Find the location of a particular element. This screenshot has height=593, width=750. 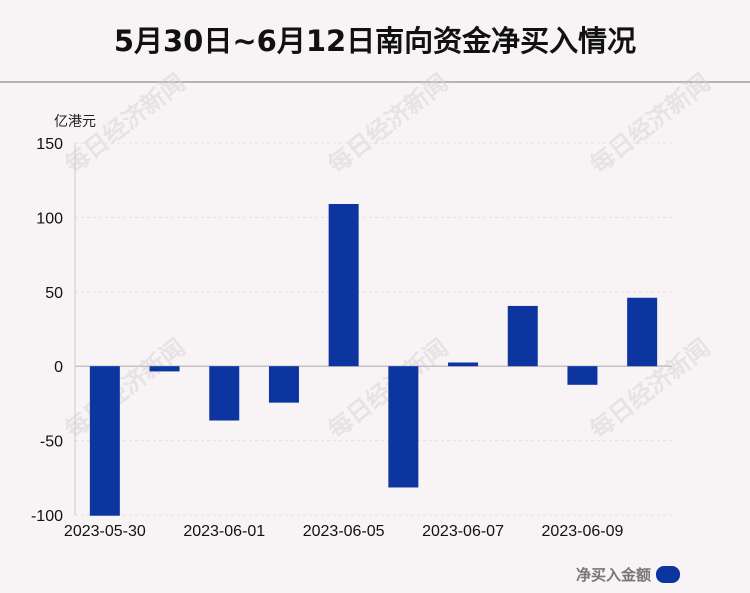

y-tick-label: 50 is located at coordinates (54, 293).